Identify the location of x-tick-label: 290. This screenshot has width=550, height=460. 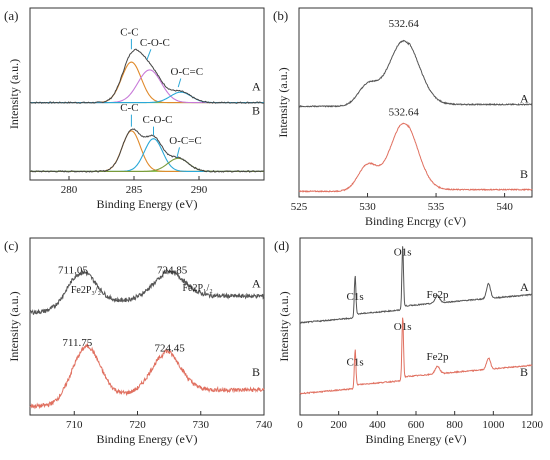
(199, 190).